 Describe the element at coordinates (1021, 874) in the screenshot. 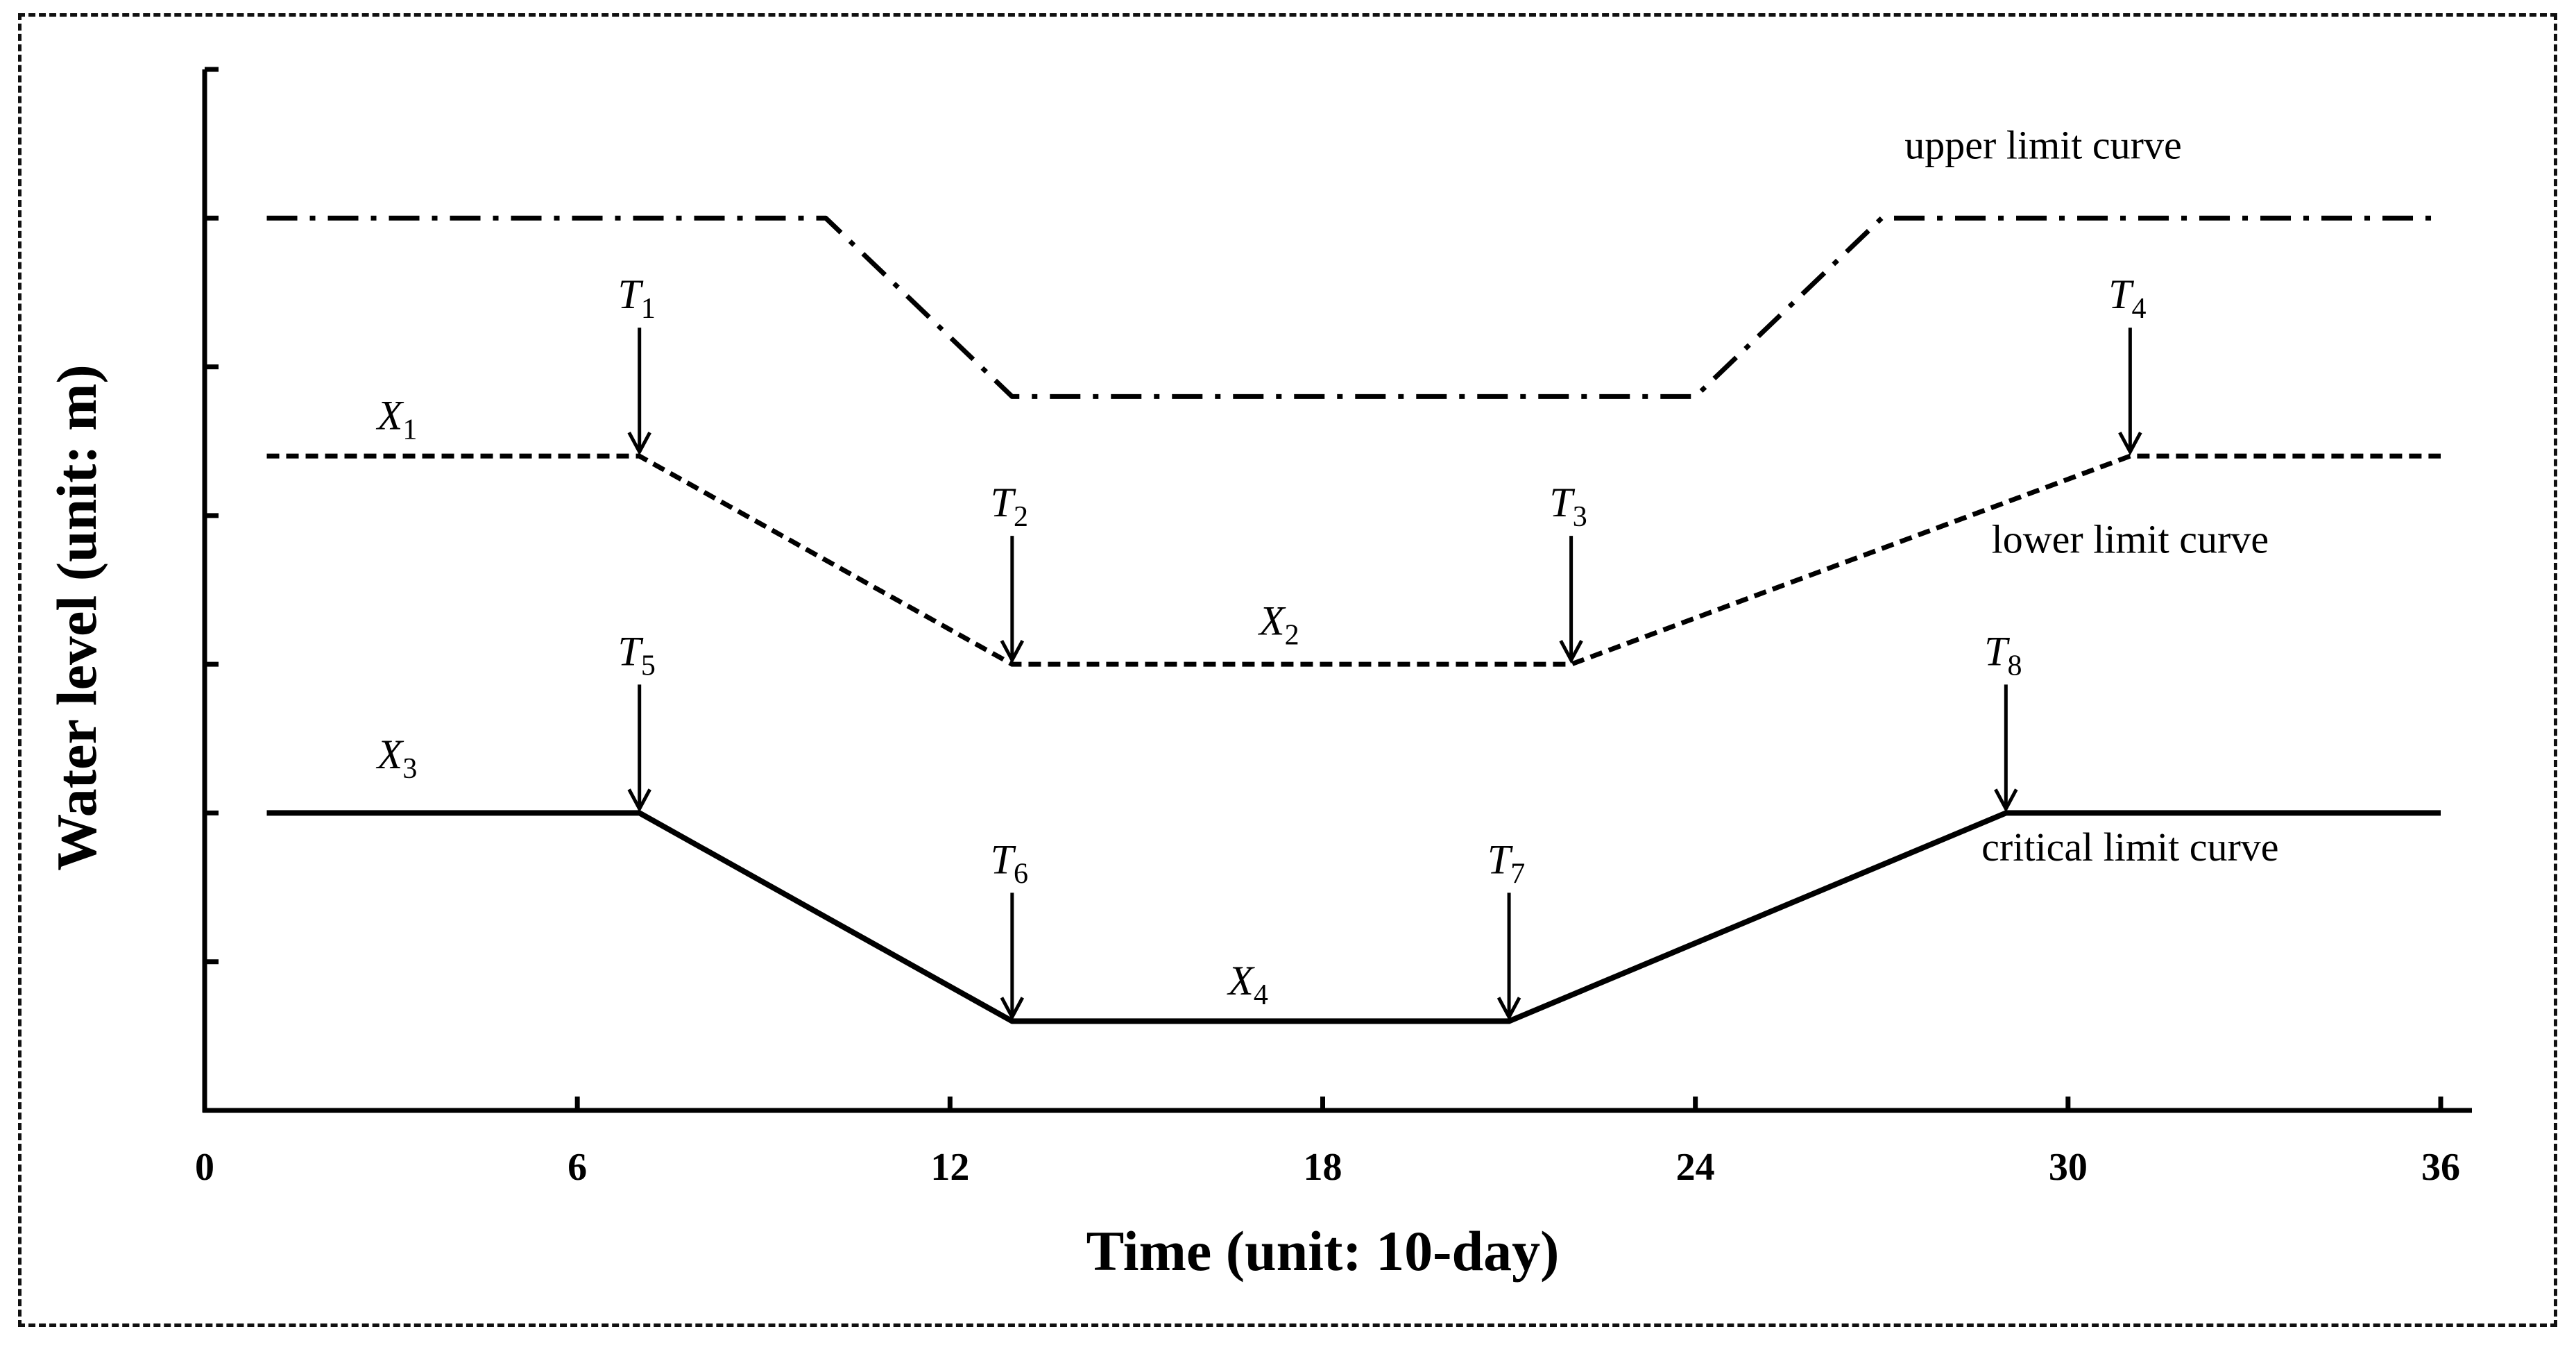

I see `annotation-sub: 6` at that location.